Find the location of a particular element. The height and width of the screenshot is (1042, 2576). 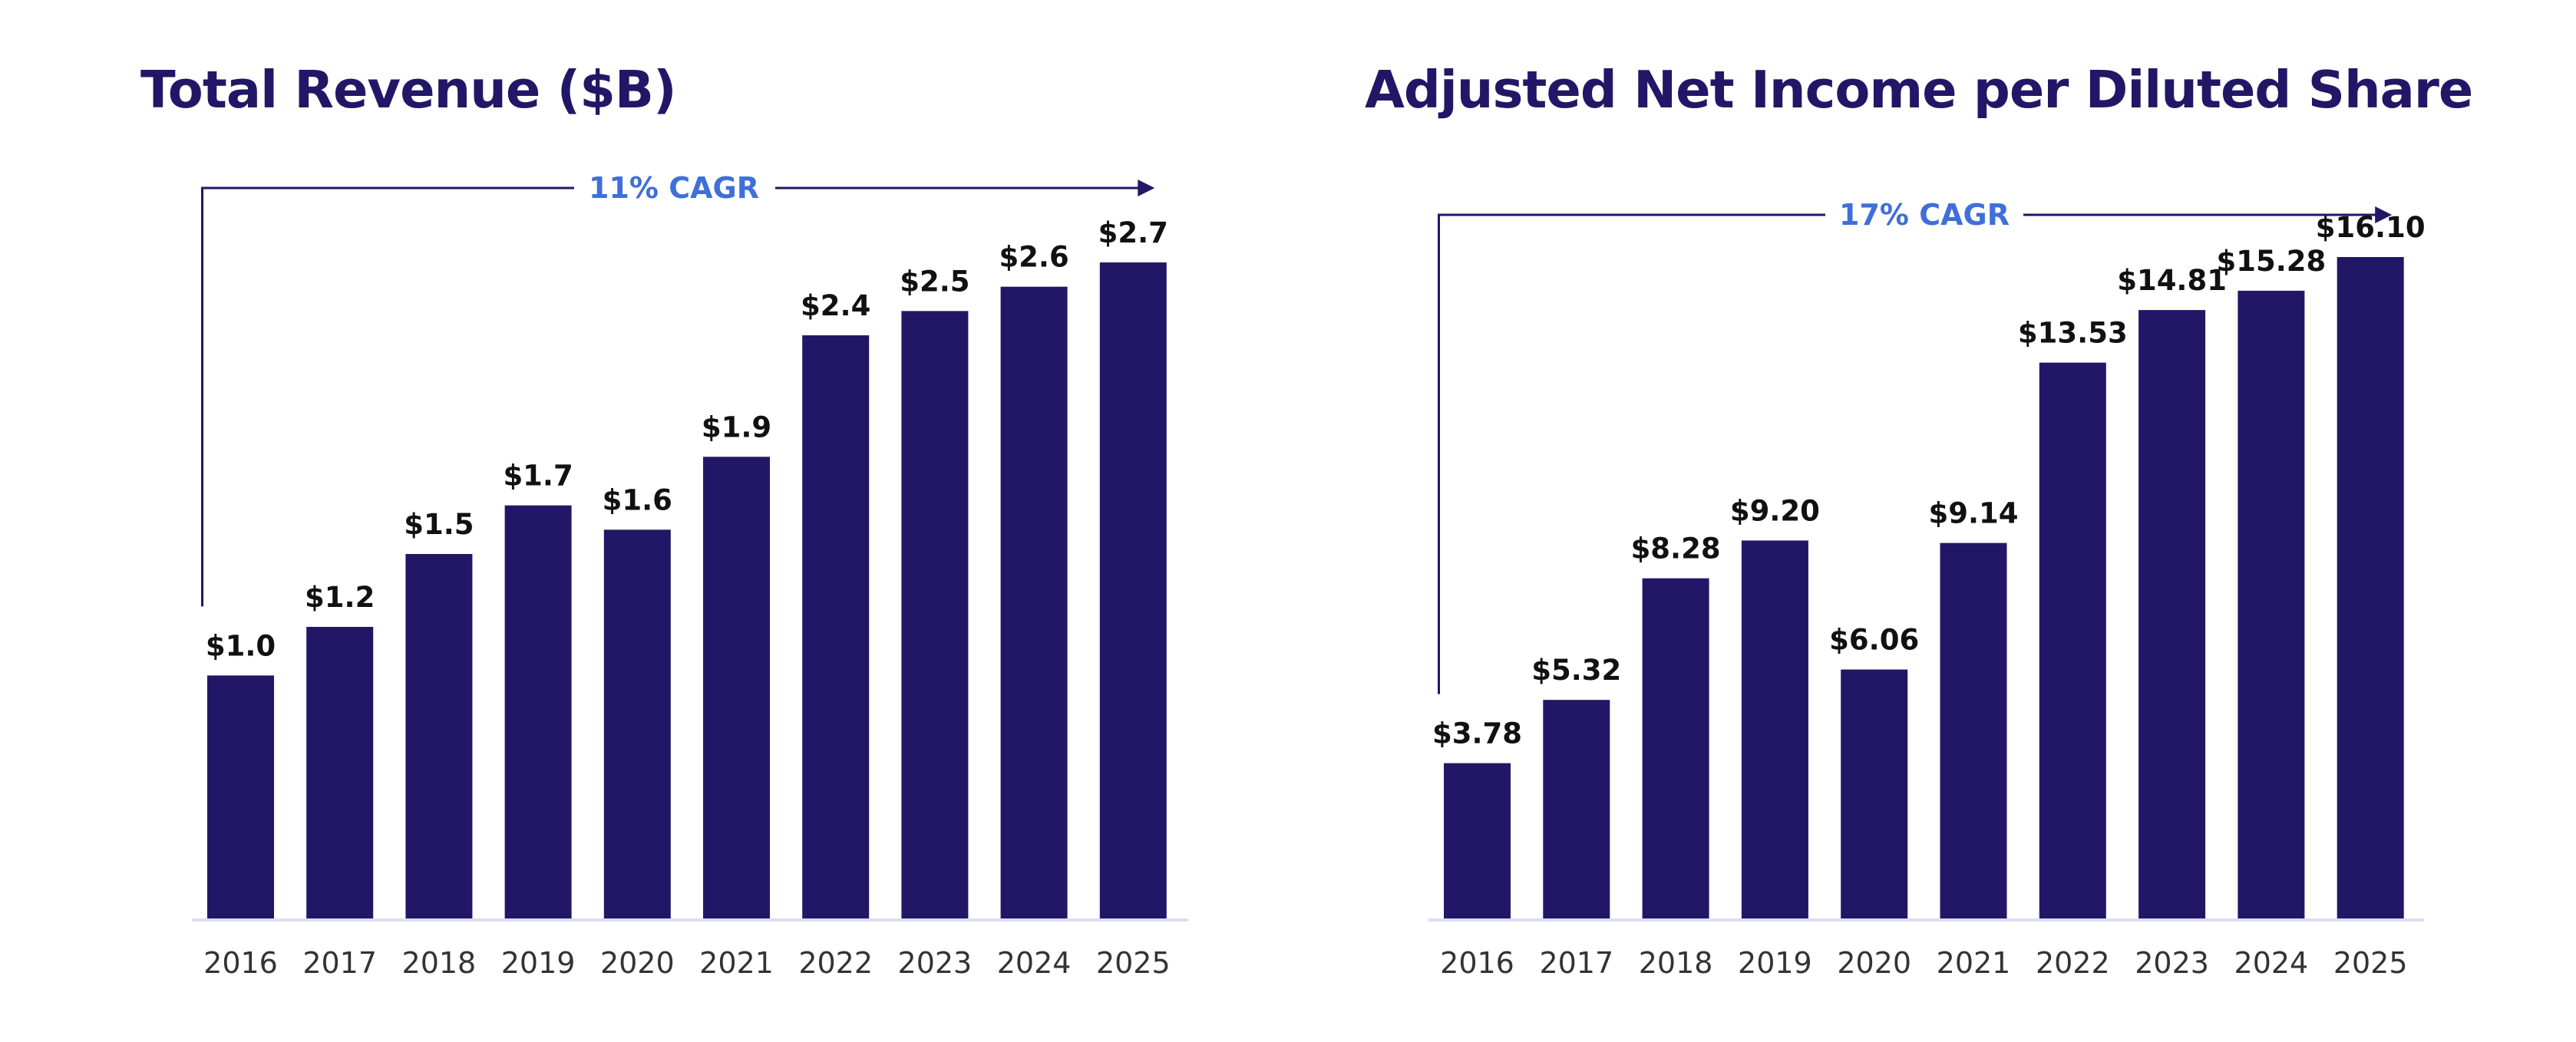

revenue-tick-label-2016: 2016 is located at coordinates (240, 963).